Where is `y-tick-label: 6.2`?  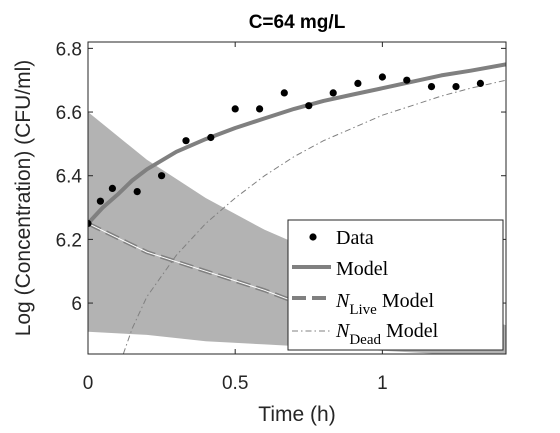 y-tick-label: 6.2 is located at coordinates (69, 240).